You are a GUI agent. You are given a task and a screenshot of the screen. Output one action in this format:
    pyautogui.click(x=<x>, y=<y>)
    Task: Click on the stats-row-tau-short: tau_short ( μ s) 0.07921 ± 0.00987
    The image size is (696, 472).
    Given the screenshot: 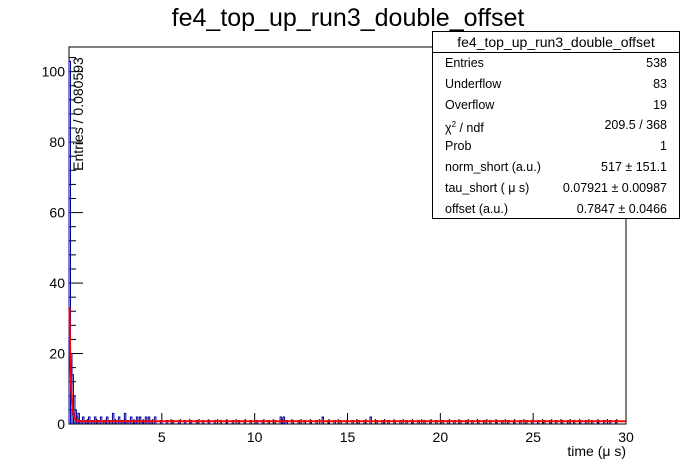 What is the action you would take?
    pyautogui.click(x=556, y=188)
    